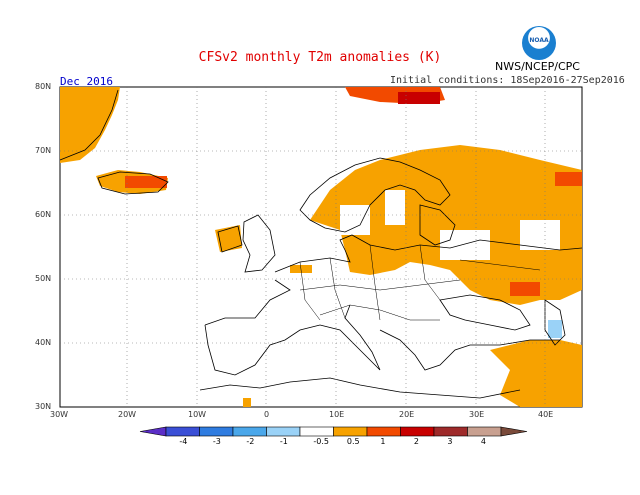 The width and height of the screenshot is (640, 495). I want to click on coast-ireland, so click(230, 239).